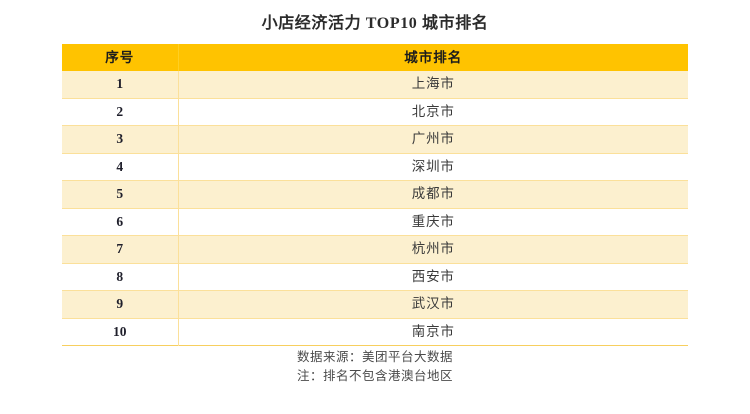 Image resolution: width=750 pixels, height=414 pixels. What do you see at coordinates (375, 23) in the screenshot?
I see `page-title: 小店经济活力 TOP10 城市排名` at bounding box center [375, 23].